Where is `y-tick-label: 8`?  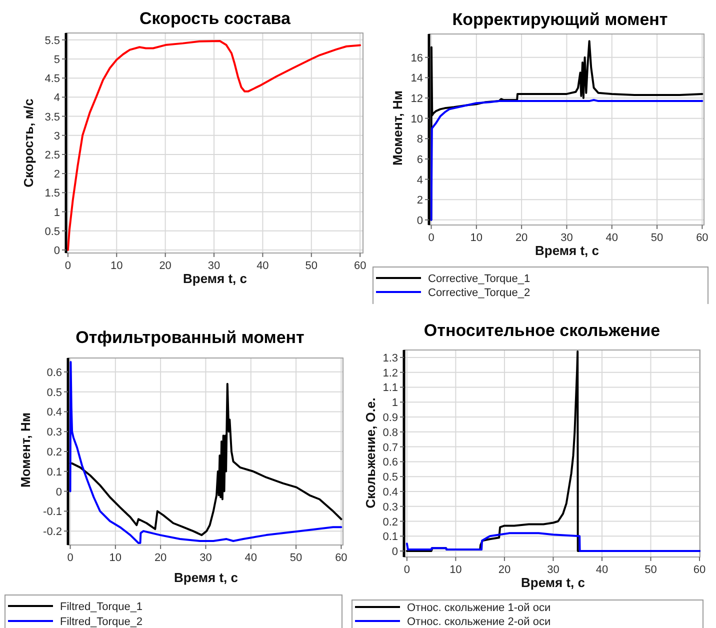
y-tick-label: 8 is located at coordinates (419, 140).